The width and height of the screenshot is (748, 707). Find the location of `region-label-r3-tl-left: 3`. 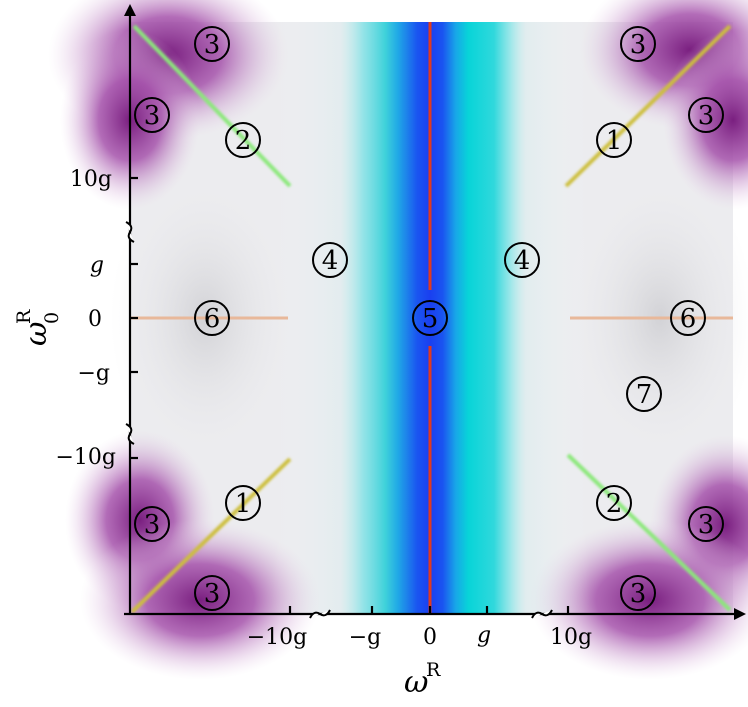

region-label-r3-tl-left: 3 is located at coordinates (152, 115).